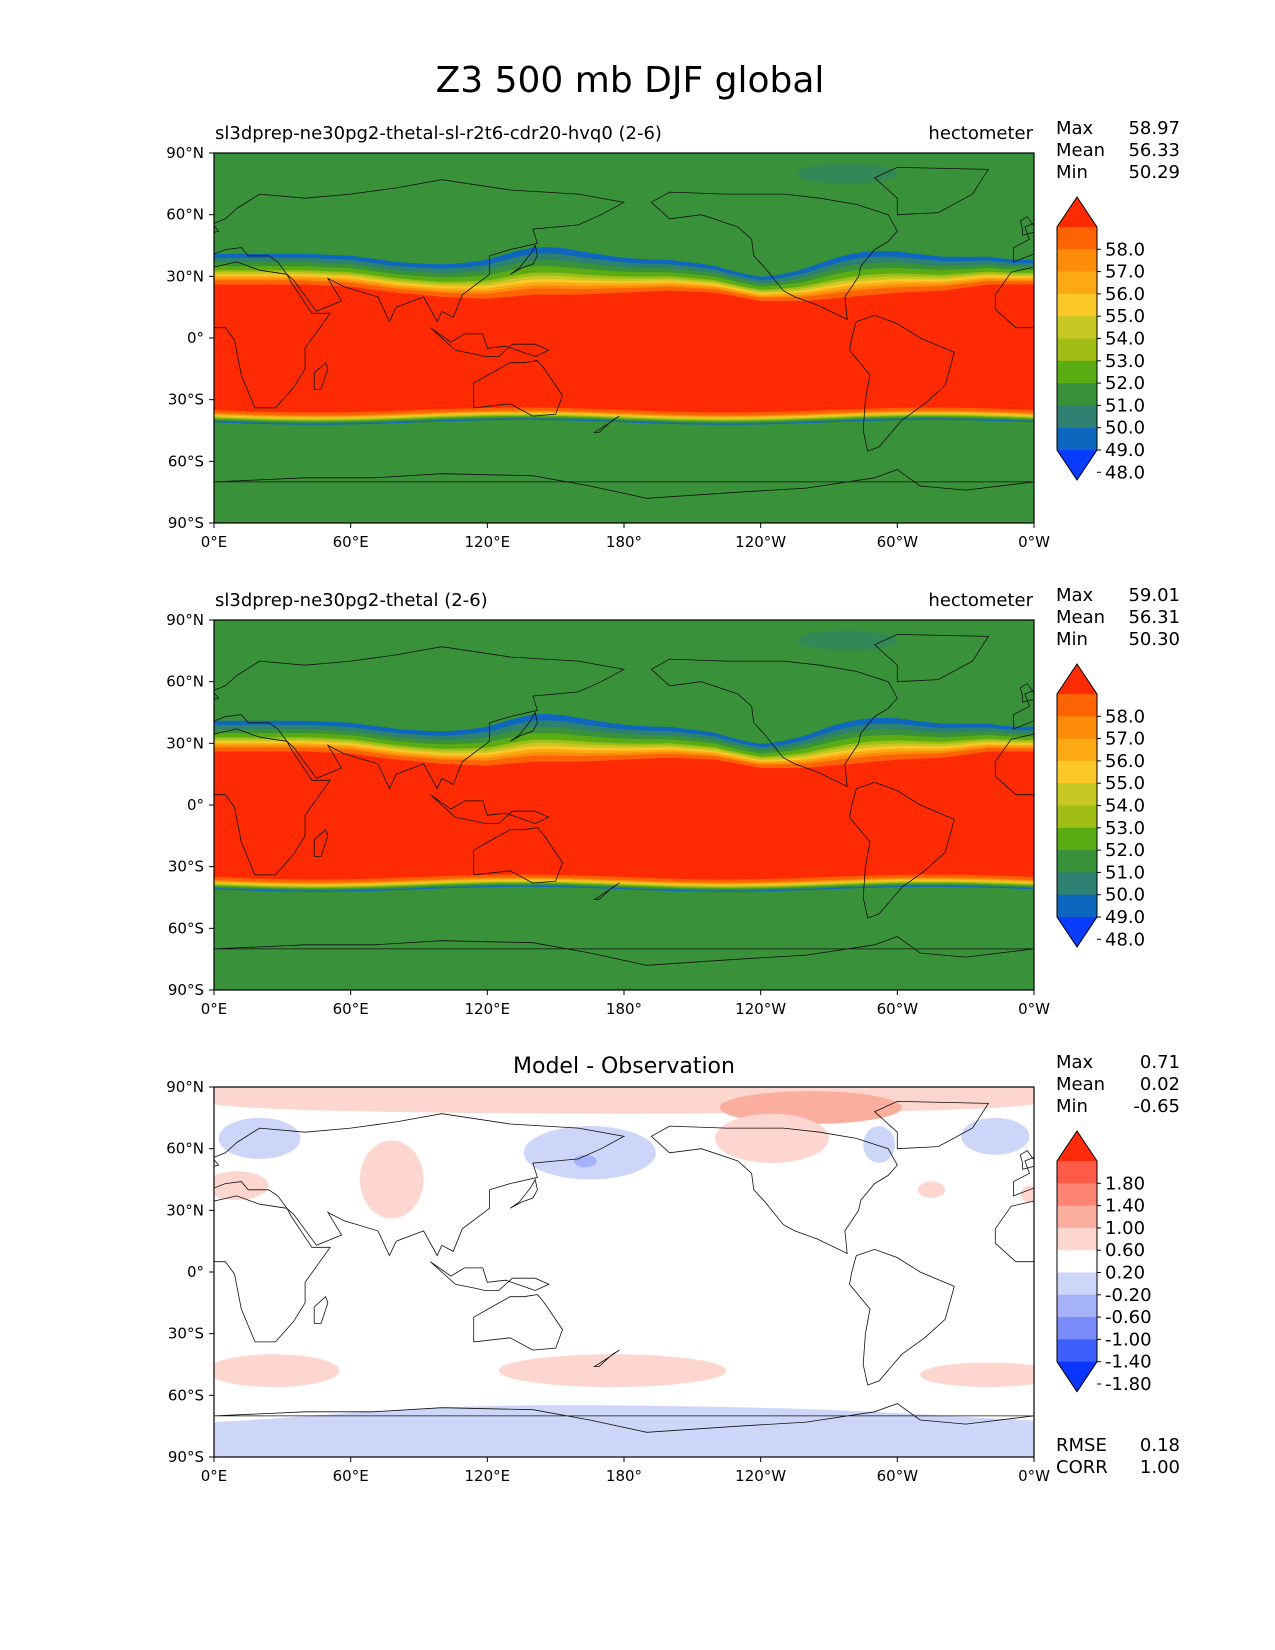 This screenshot has width=1275, height=1650. Describe the element at coordinates (1154, 639) in the screenshot. I see `panel-2-min-value: 50.30` at that location.